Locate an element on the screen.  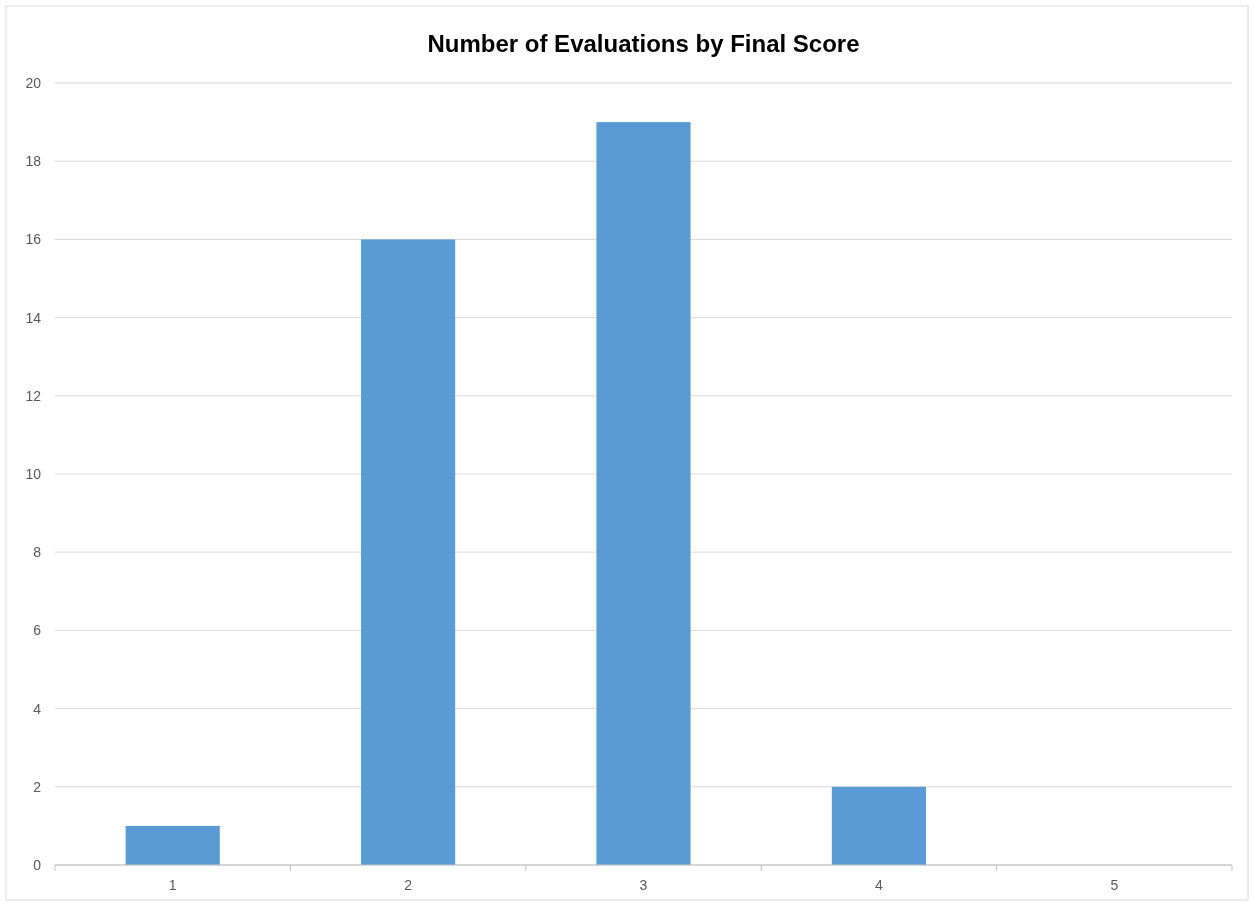
x-tick-label: 1 is located at coordinates (172, 885).